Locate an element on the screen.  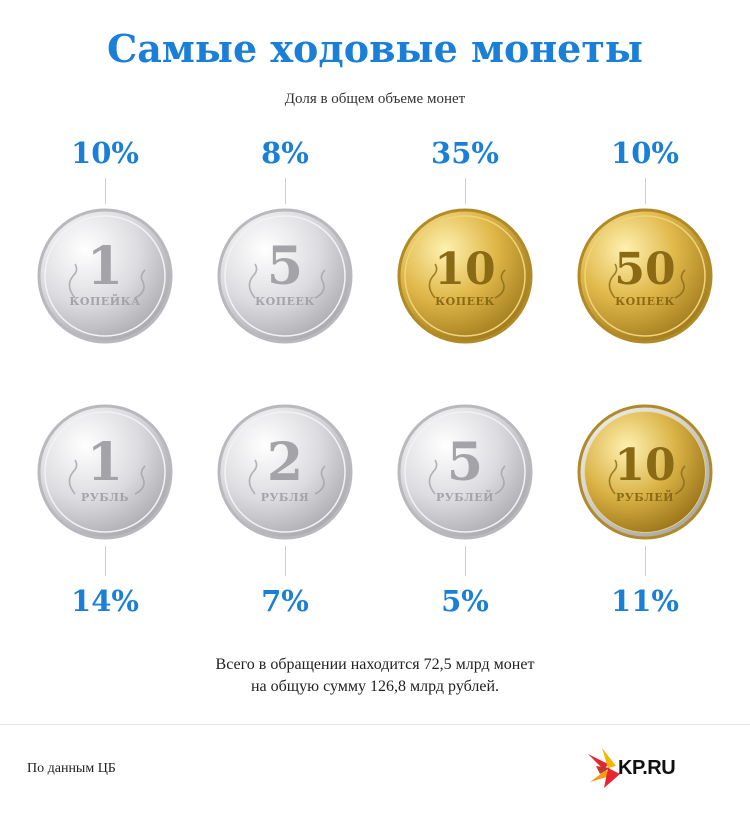
page-subtitle: Доля в общем объеме монет is located at coordinates (375, 99).